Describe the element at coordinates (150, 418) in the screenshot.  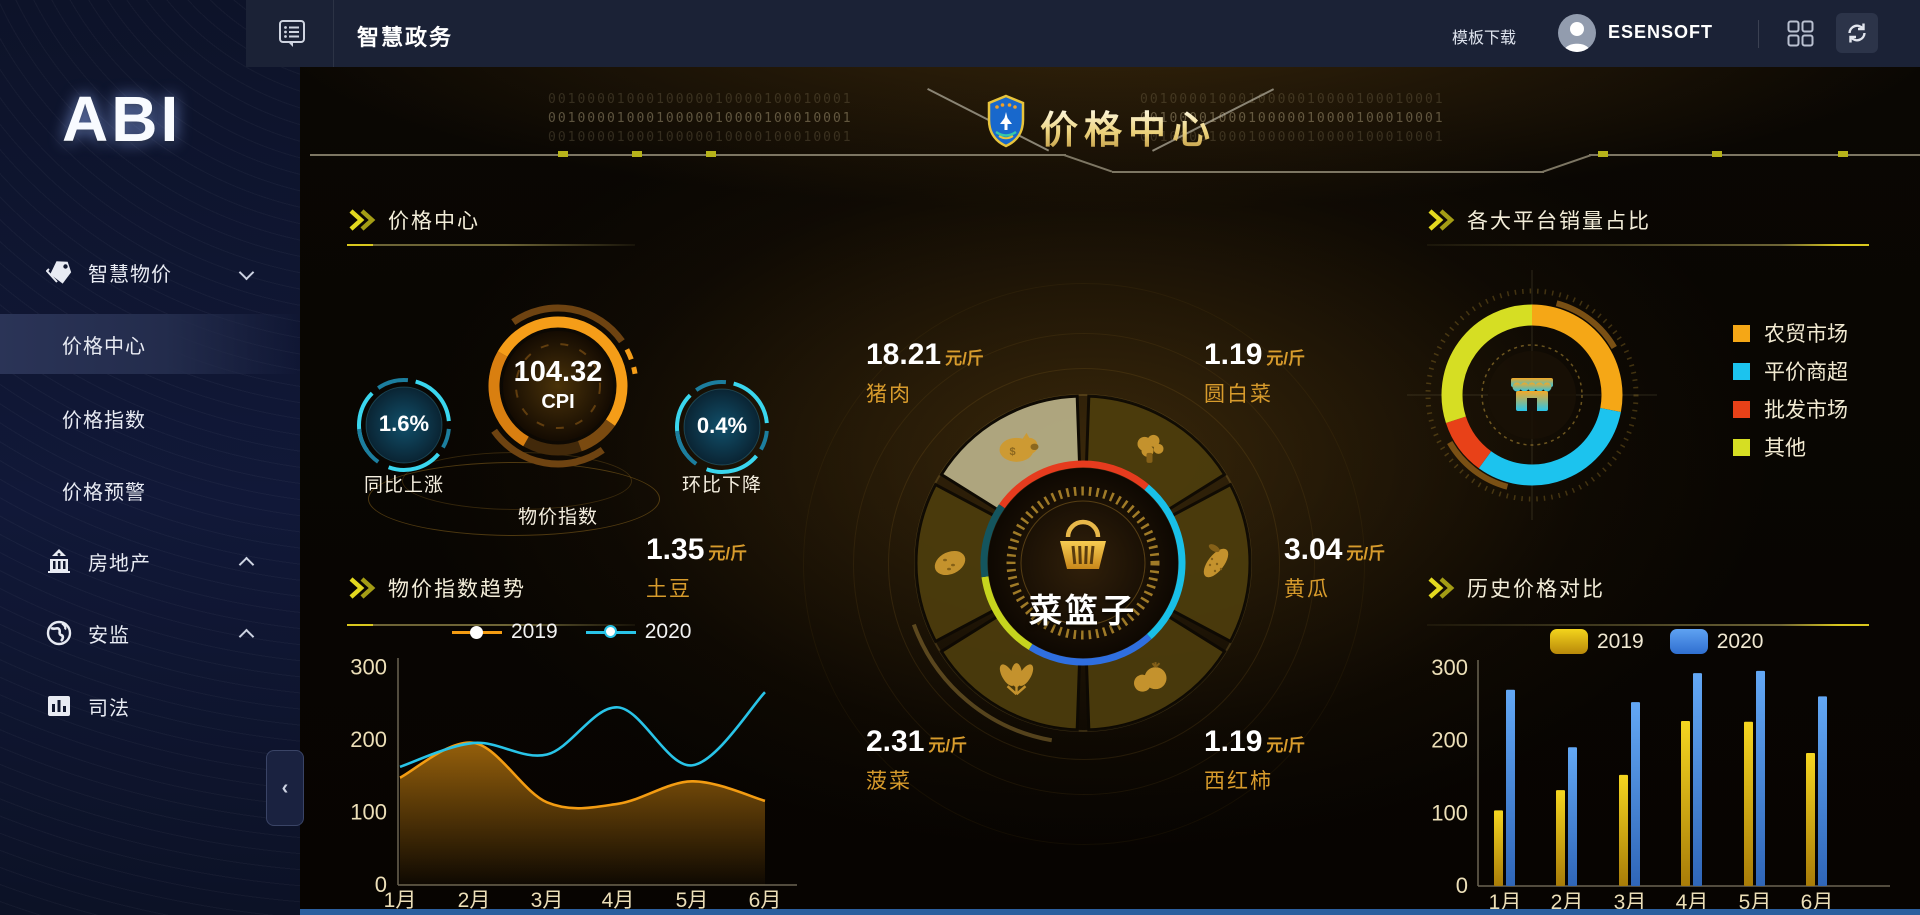
I see `sidebar-item-price-index: 价格指数` at that location.